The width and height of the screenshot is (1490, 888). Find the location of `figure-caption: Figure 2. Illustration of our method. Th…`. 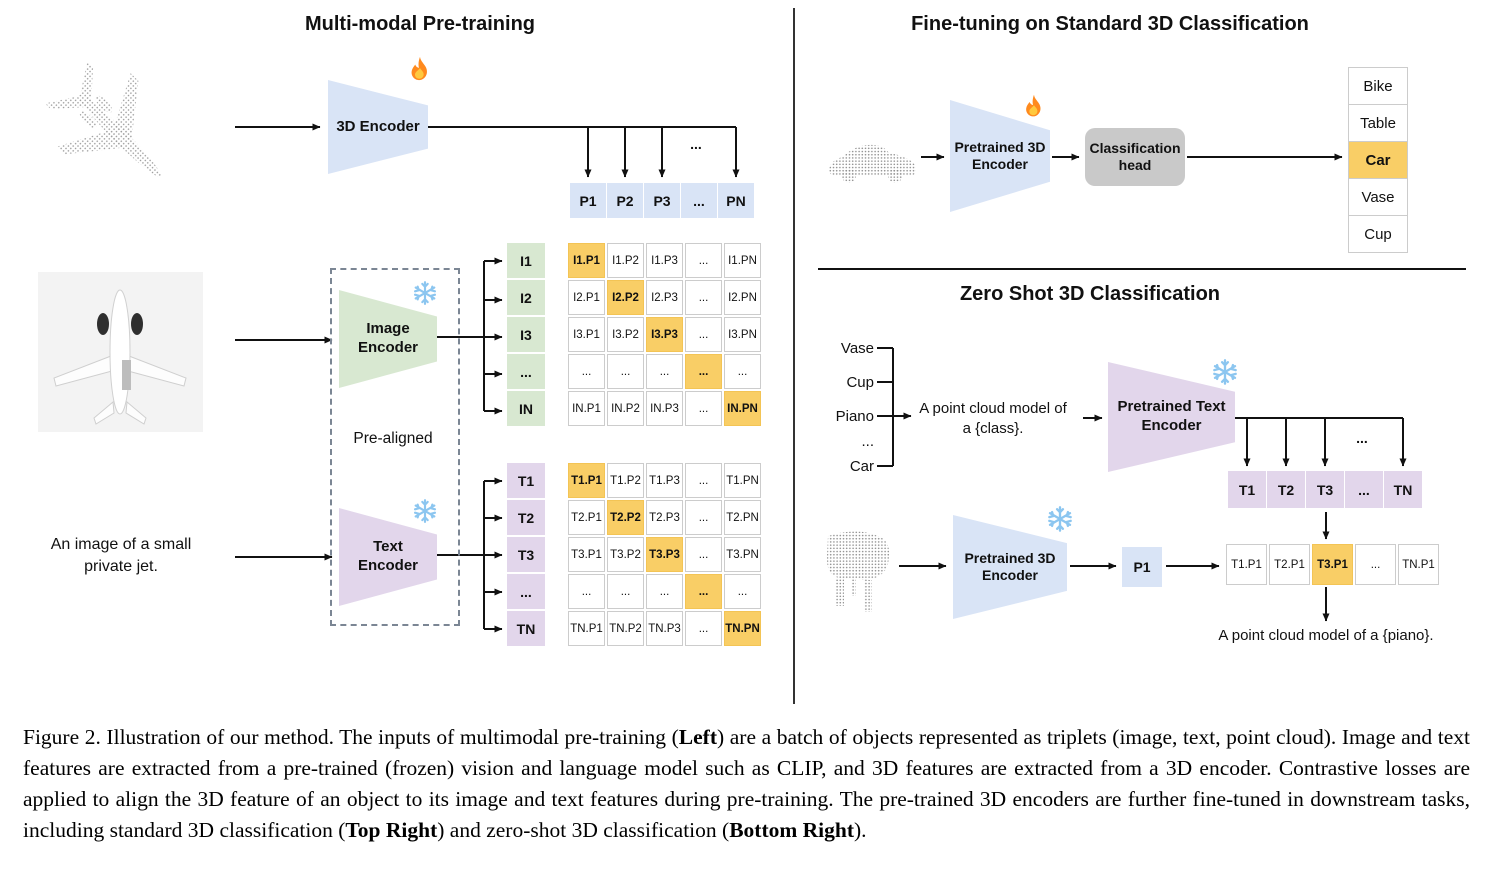

figure-caption: Figure 2. Illustration of our method. Th… is located at coordinates (747, 783).